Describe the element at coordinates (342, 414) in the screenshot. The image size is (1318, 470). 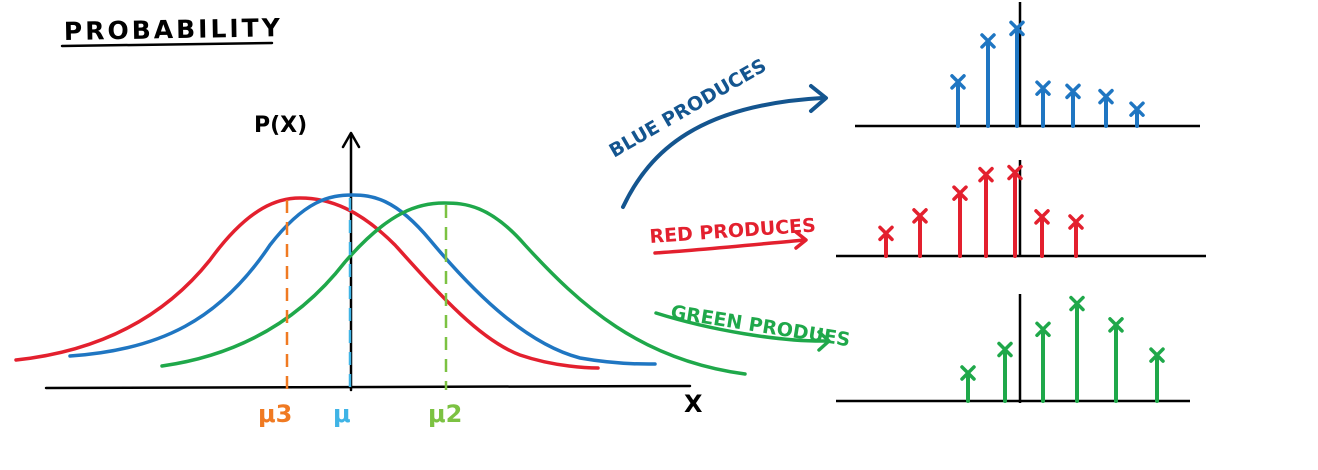
I see `mean-1-label: μ` at that location.